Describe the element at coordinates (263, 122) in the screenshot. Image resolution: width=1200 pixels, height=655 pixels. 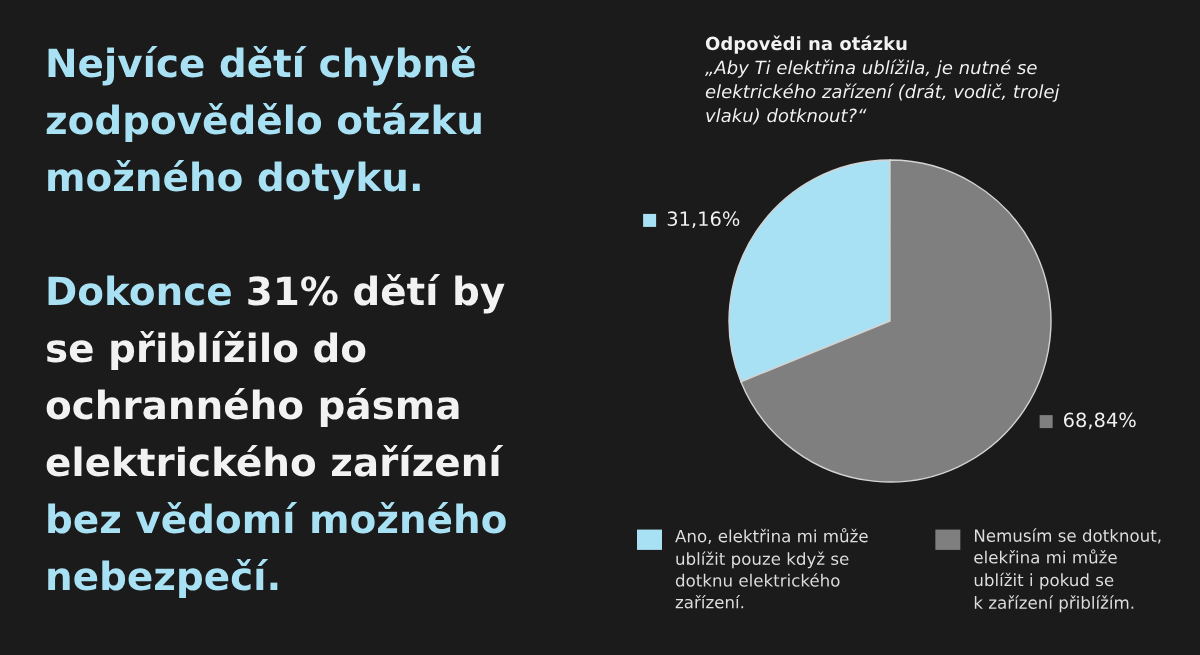
I see `text: Nejvíce dětí chybně zodpovědělo otázku možného dotyku.` at that location.